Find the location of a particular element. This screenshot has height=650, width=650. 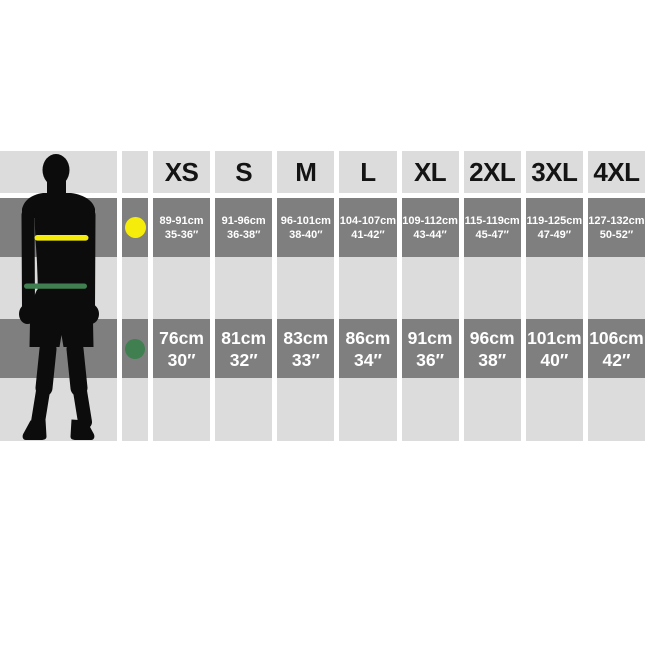

chest-cell-xl: 109-112cm 43-44″ is located at coordinates (430, 227).